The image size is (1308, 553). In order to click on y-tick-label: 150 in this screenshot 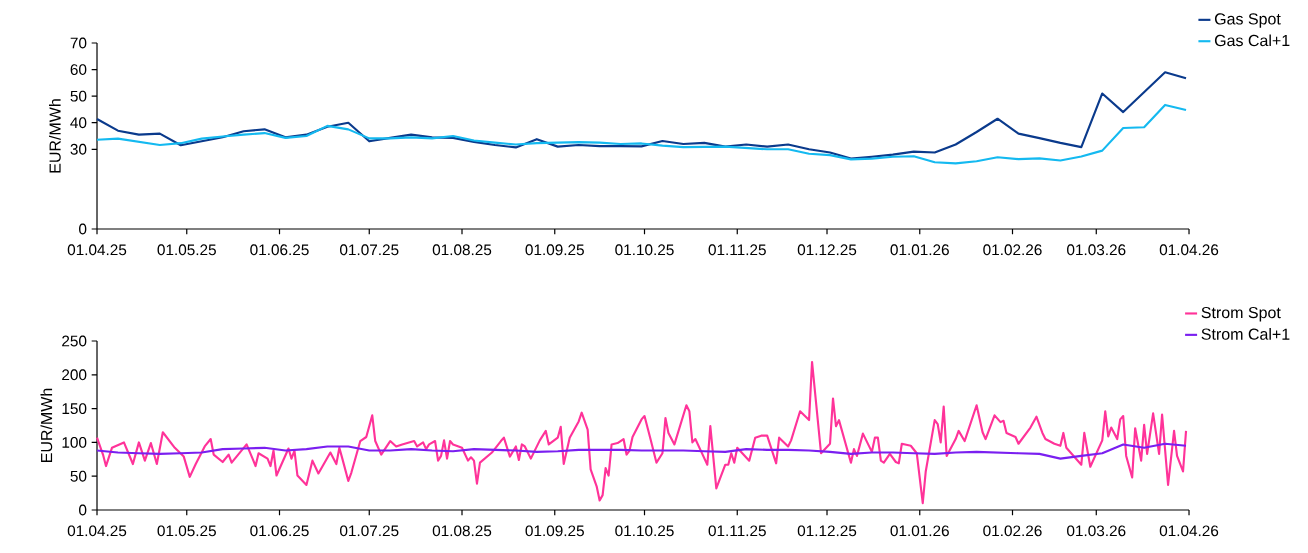, I will do `click(74, 409)`.